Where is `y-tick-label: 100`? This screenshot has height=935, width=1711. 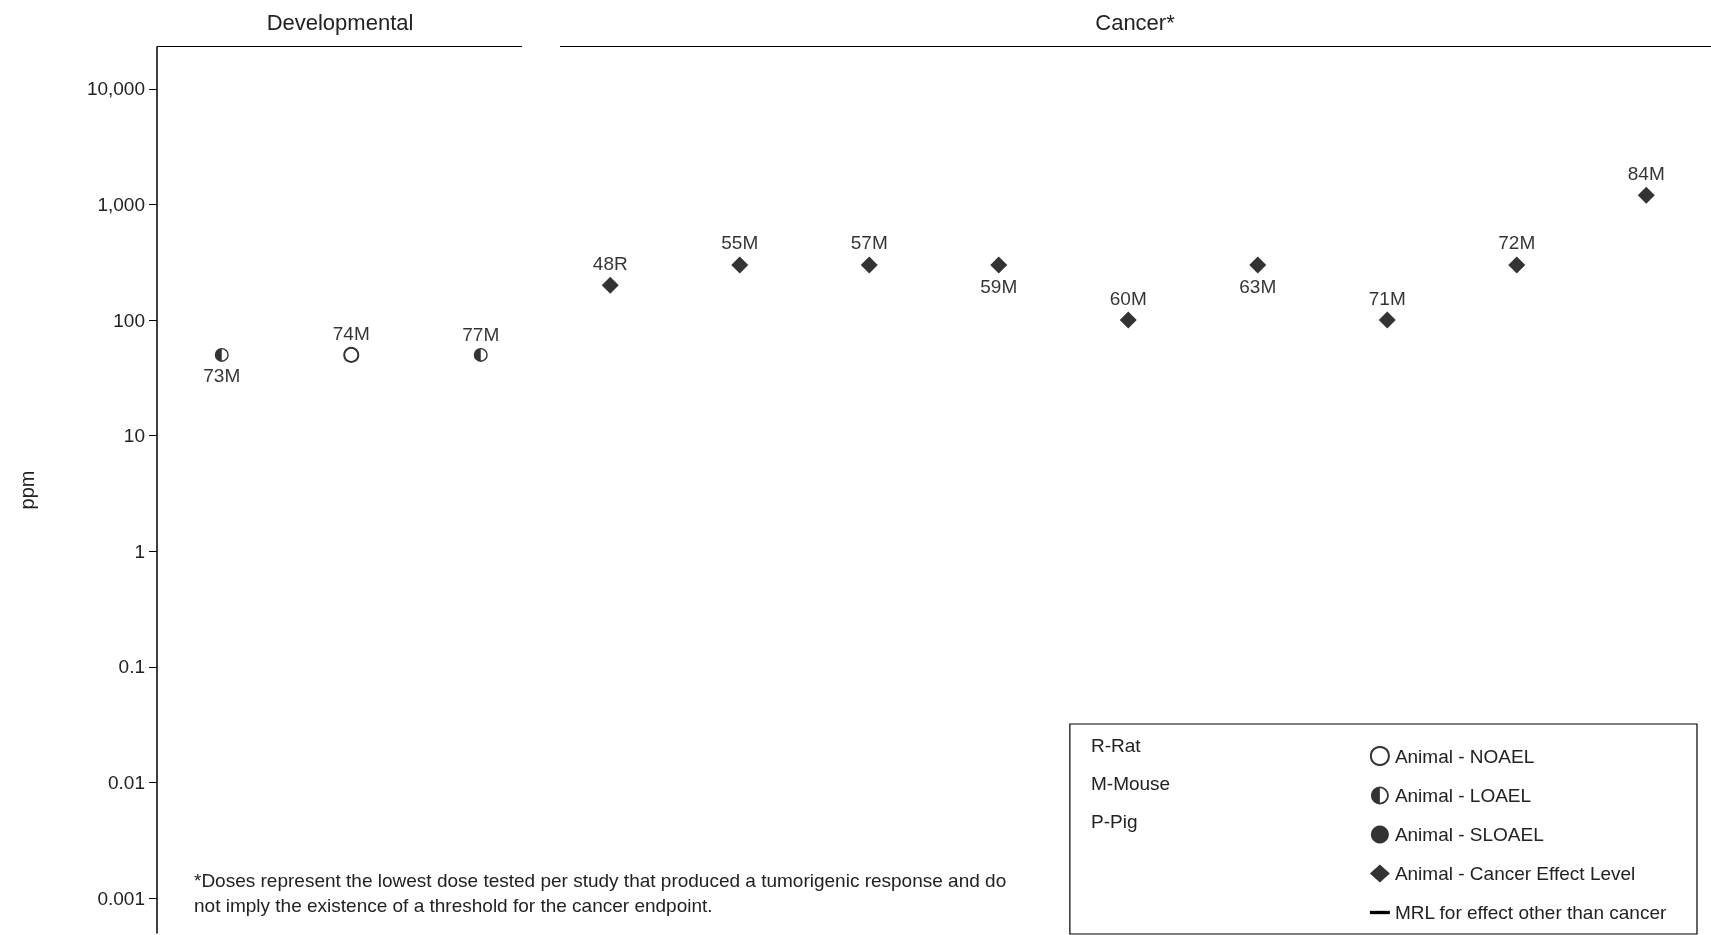
y-tick-label: 100 is located at coordinates (129, 320).